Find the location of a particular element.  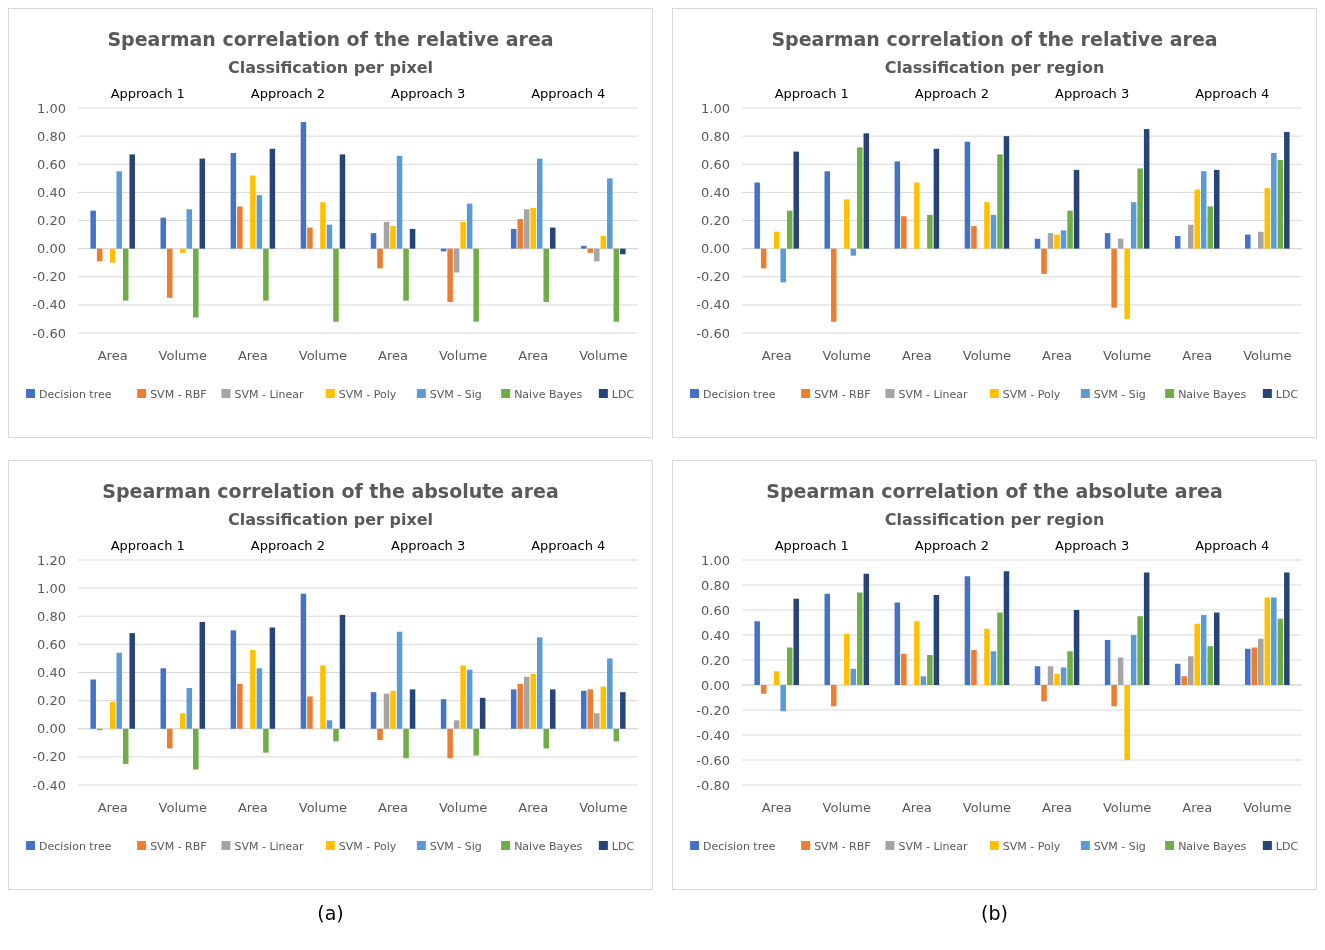

y-tick-label: 0.80 is located at coordinates (715, 136).